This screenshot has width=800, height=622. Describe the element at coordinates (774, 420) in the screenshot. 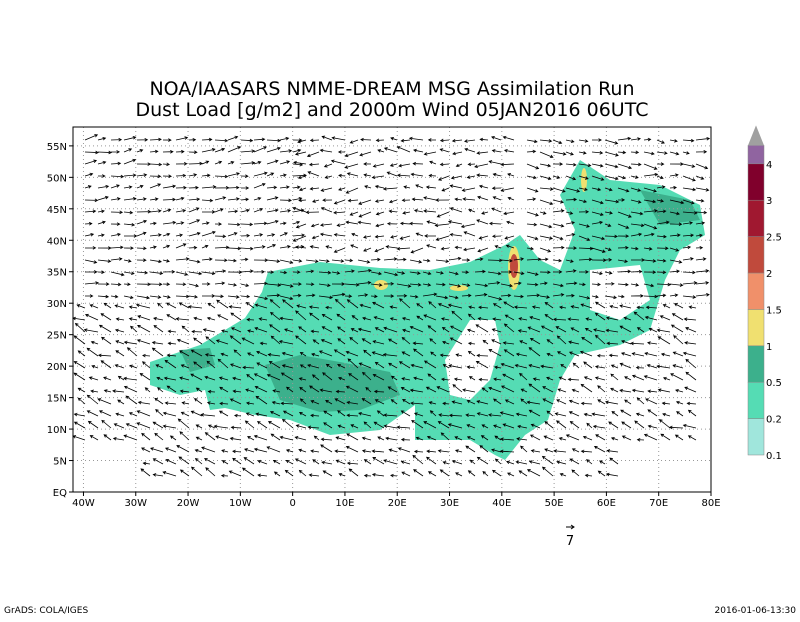

I see `colorbar-label: 0.2` at that location.